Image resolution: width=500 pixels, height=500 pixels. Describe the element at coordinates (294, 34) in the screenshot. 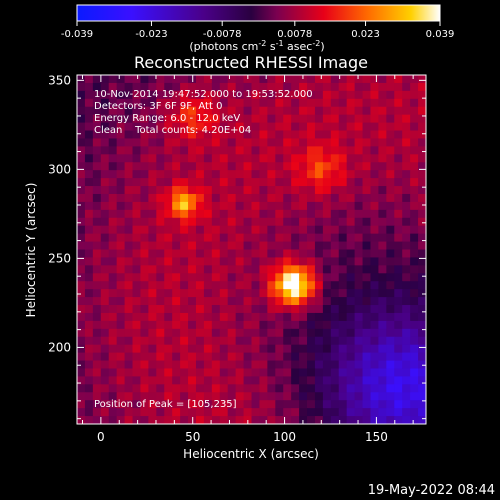

I see `colorbar-tick-label: 0.0078` at that location.